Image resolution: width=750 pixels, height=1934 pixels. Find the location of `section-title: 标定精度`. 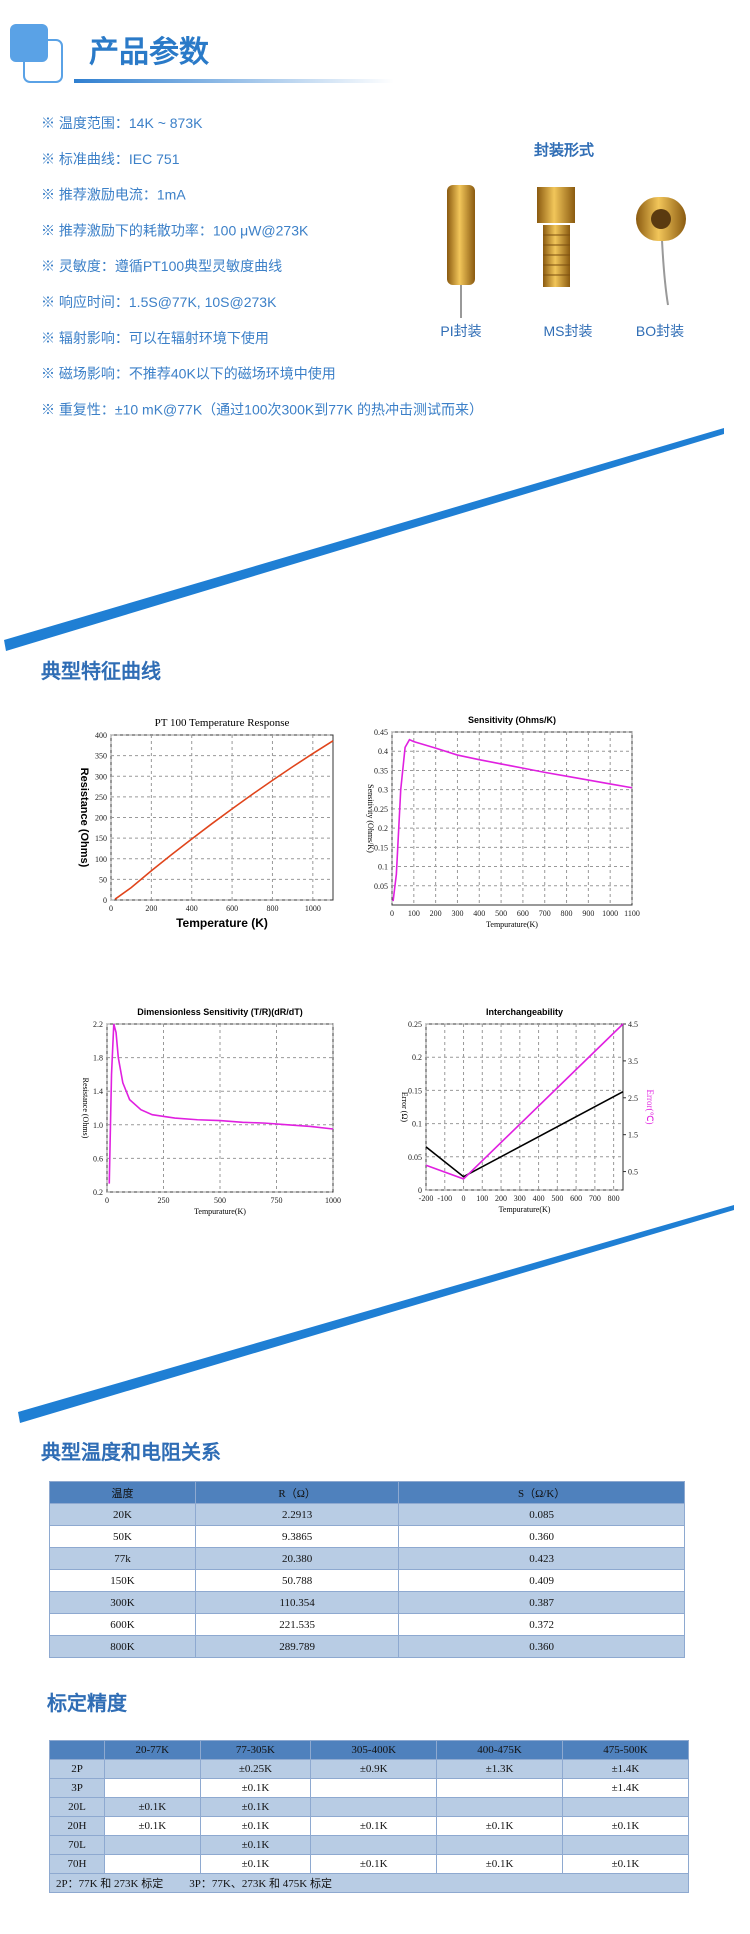

section-title: 标定精度 is located at coordinates (87, 1703).